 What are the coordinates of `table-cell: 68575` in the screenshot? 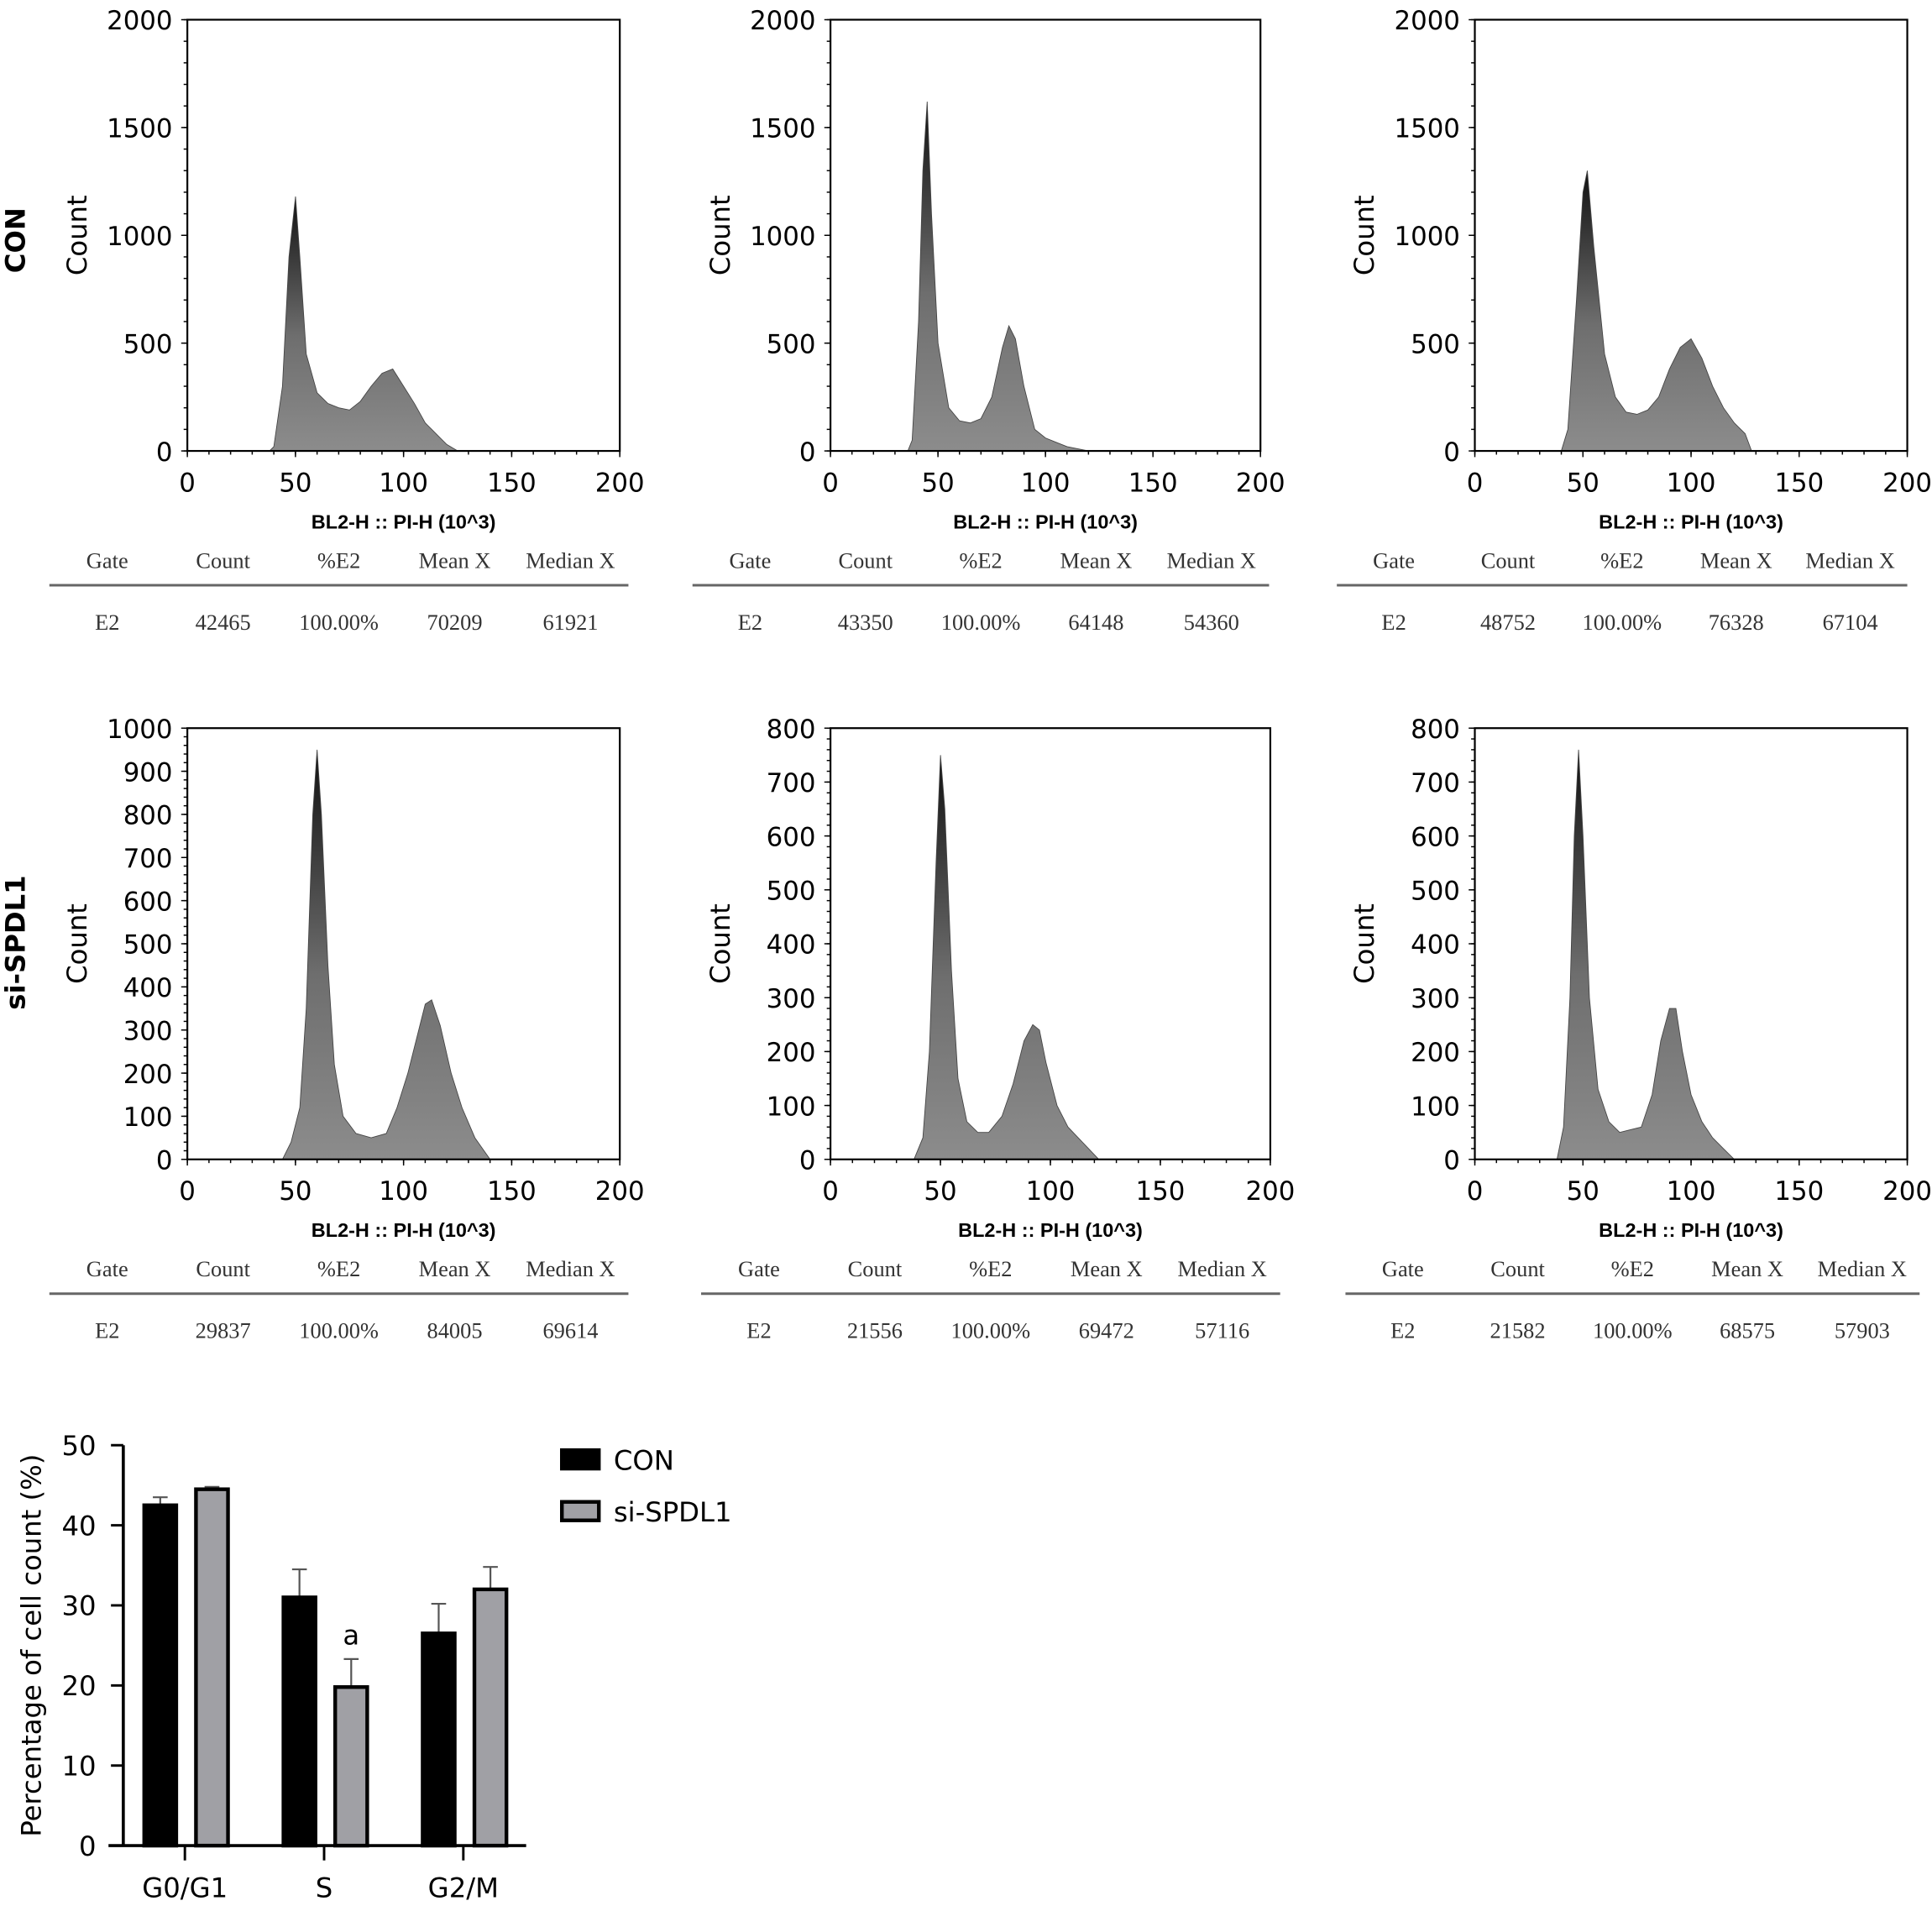 It's located at (1747, 1330).